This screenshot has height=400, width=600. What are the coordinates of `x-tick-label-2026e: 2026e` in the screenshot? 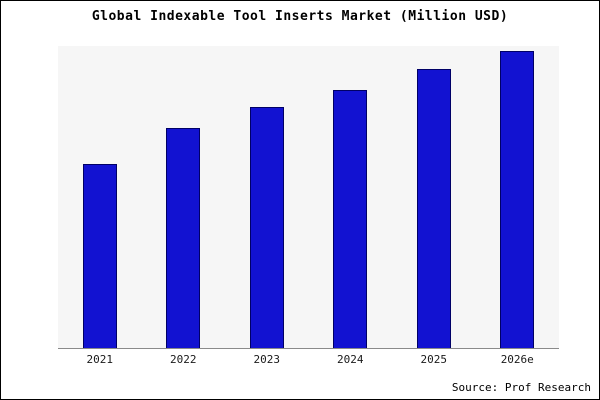 It's located at (517, 359).